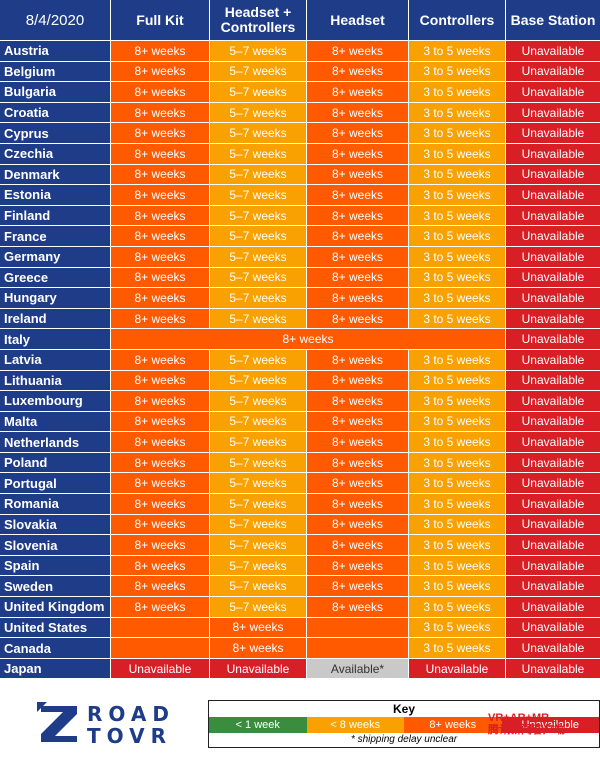  I want to click on country-name: Austria, so click(55, 51).